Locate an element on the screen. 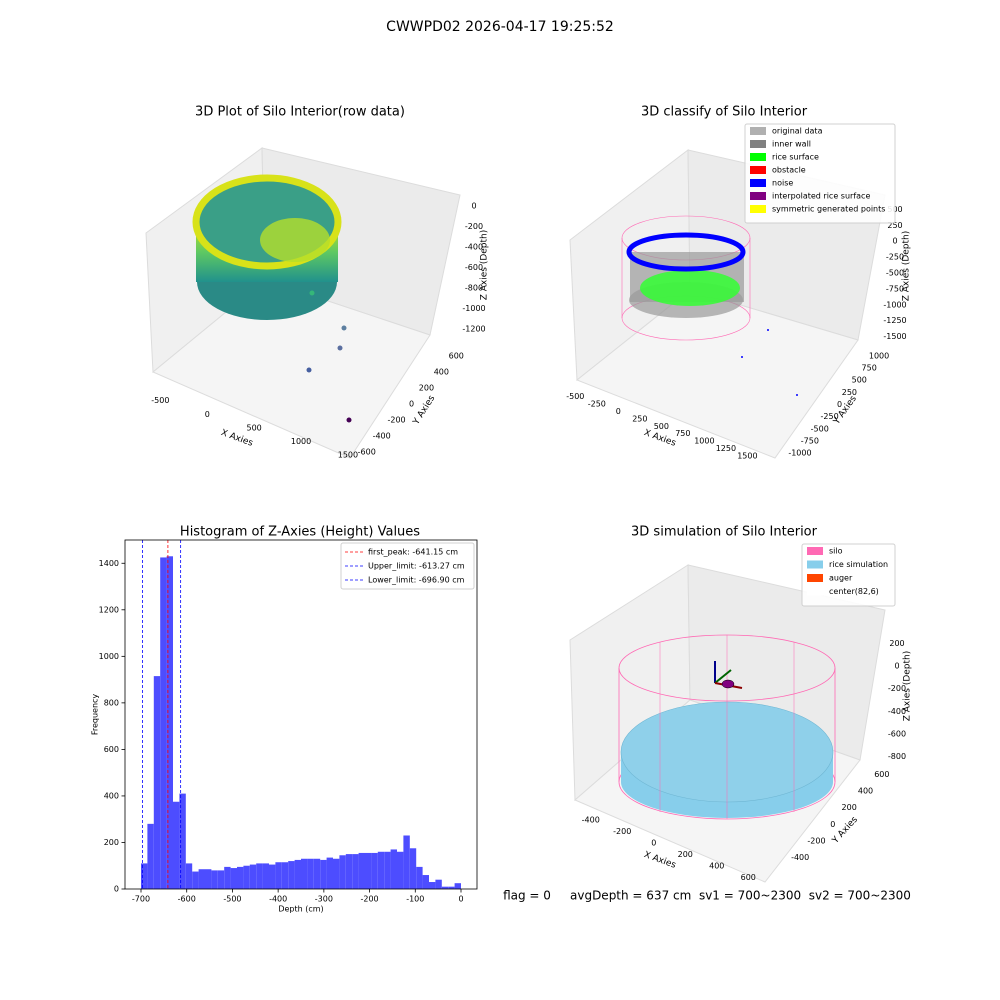 The image size is (1000, 1000). x-tick-label: -700 is located at coordinates (141, 899).